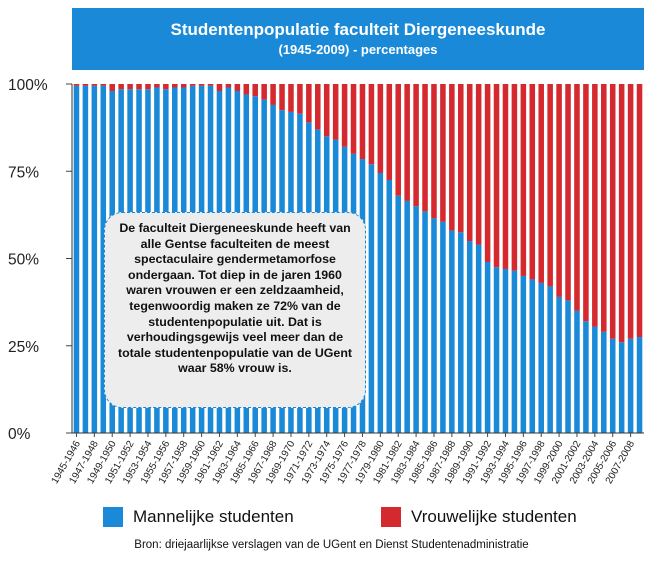 This screenshot has height=564, width=663. I want to click on legend-label-male: Mannelijke studenten, so click(213, 516).